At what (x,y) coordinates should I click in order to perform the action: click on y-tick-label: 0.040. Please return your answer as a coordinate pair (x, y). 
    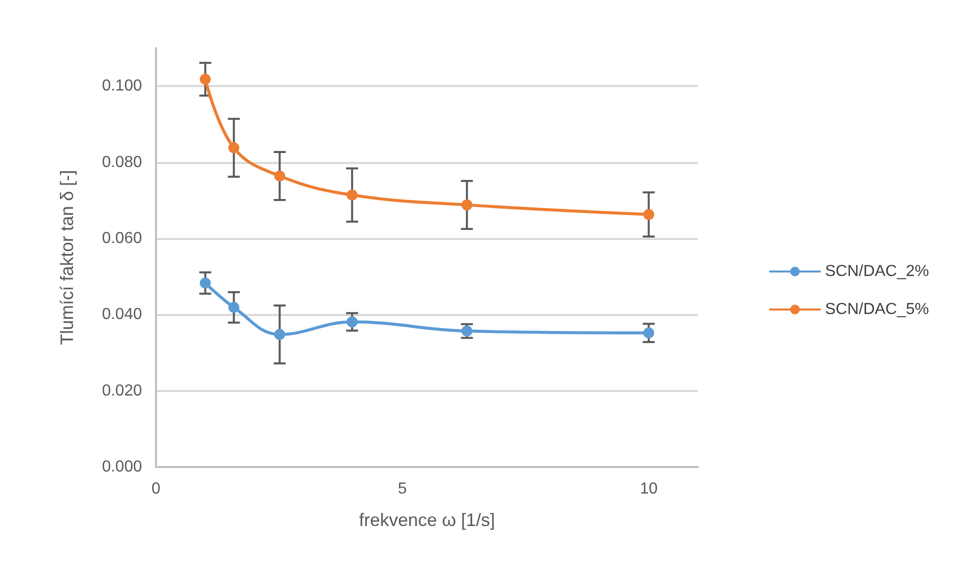
    Looking at the image, I should click on (122, 315).